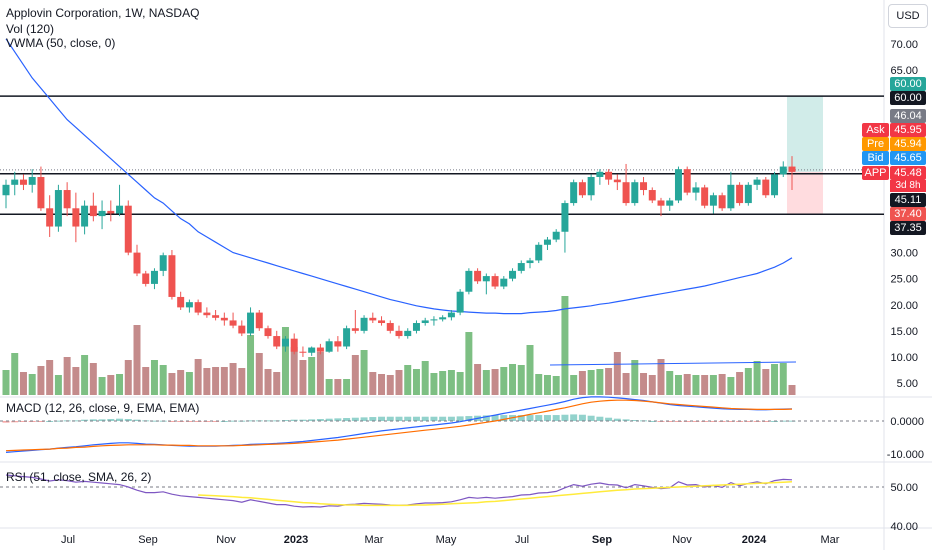 Image resolution: width=932 pixels, height=550 pixels. What do you see at coordinates (908, 158) in the screenshot?
I see `bid-price-tag: 45.65` at bounding box center [908, 158].